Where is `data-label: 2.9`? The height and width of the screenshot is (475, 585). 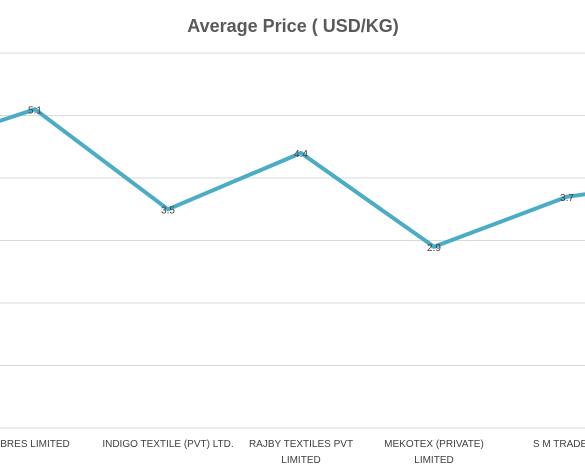 data-label: 2.9 is located at coordinates (434, 248).